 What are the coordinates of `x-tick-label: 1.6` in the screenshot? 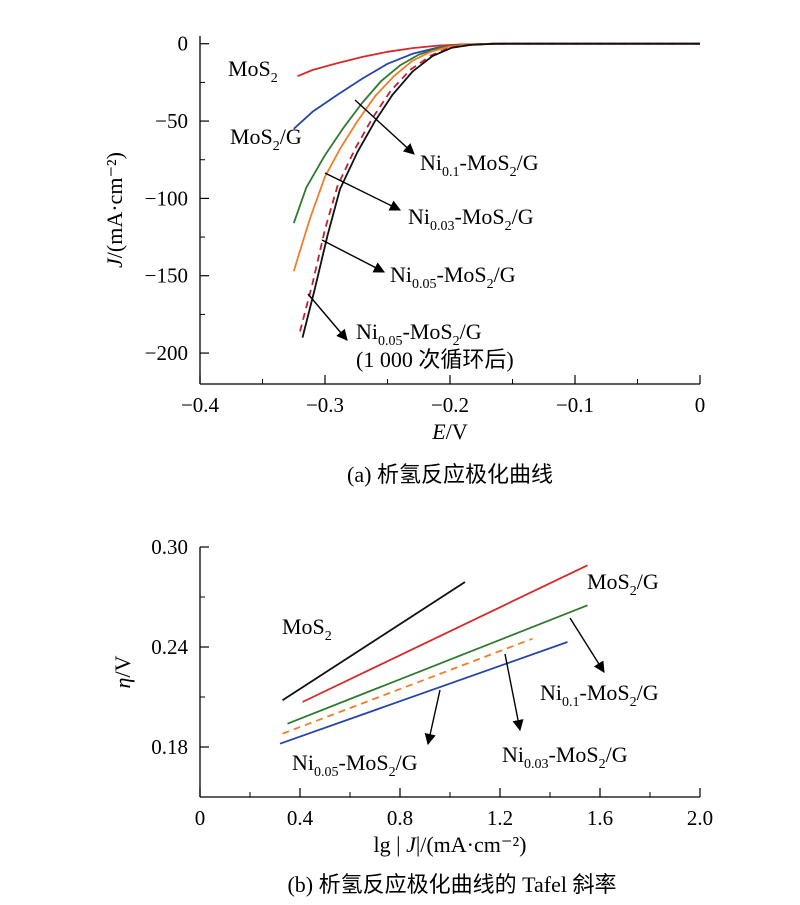 It's located at (600, 818).